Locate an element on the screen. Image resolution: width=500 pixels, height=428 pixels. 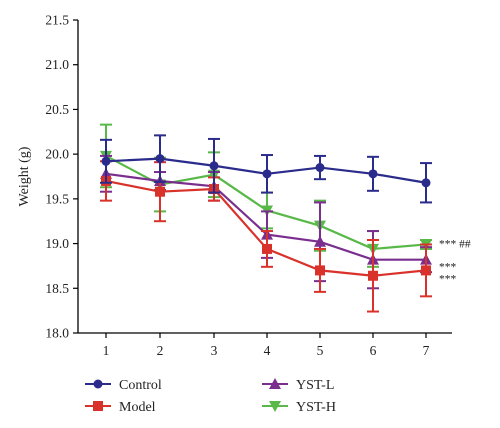
x-tick-label: 5 is located at coordinates (320, 350).